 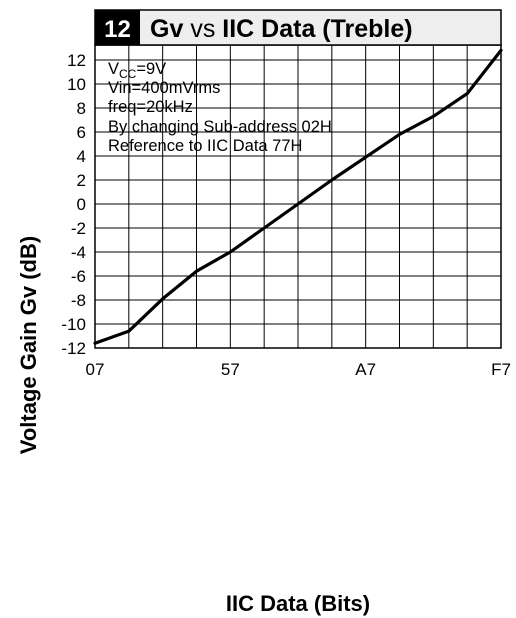 I want to click on x-tick-labels: 07 57 A7 F7, so click(x=298, y=369).